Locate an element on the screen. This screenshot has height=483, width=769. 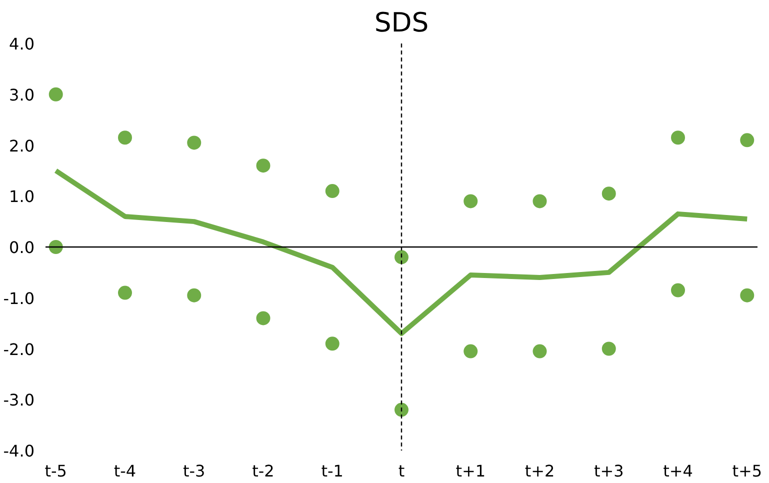
x-tick-label: t-1 is located at coordinates (332, 471).